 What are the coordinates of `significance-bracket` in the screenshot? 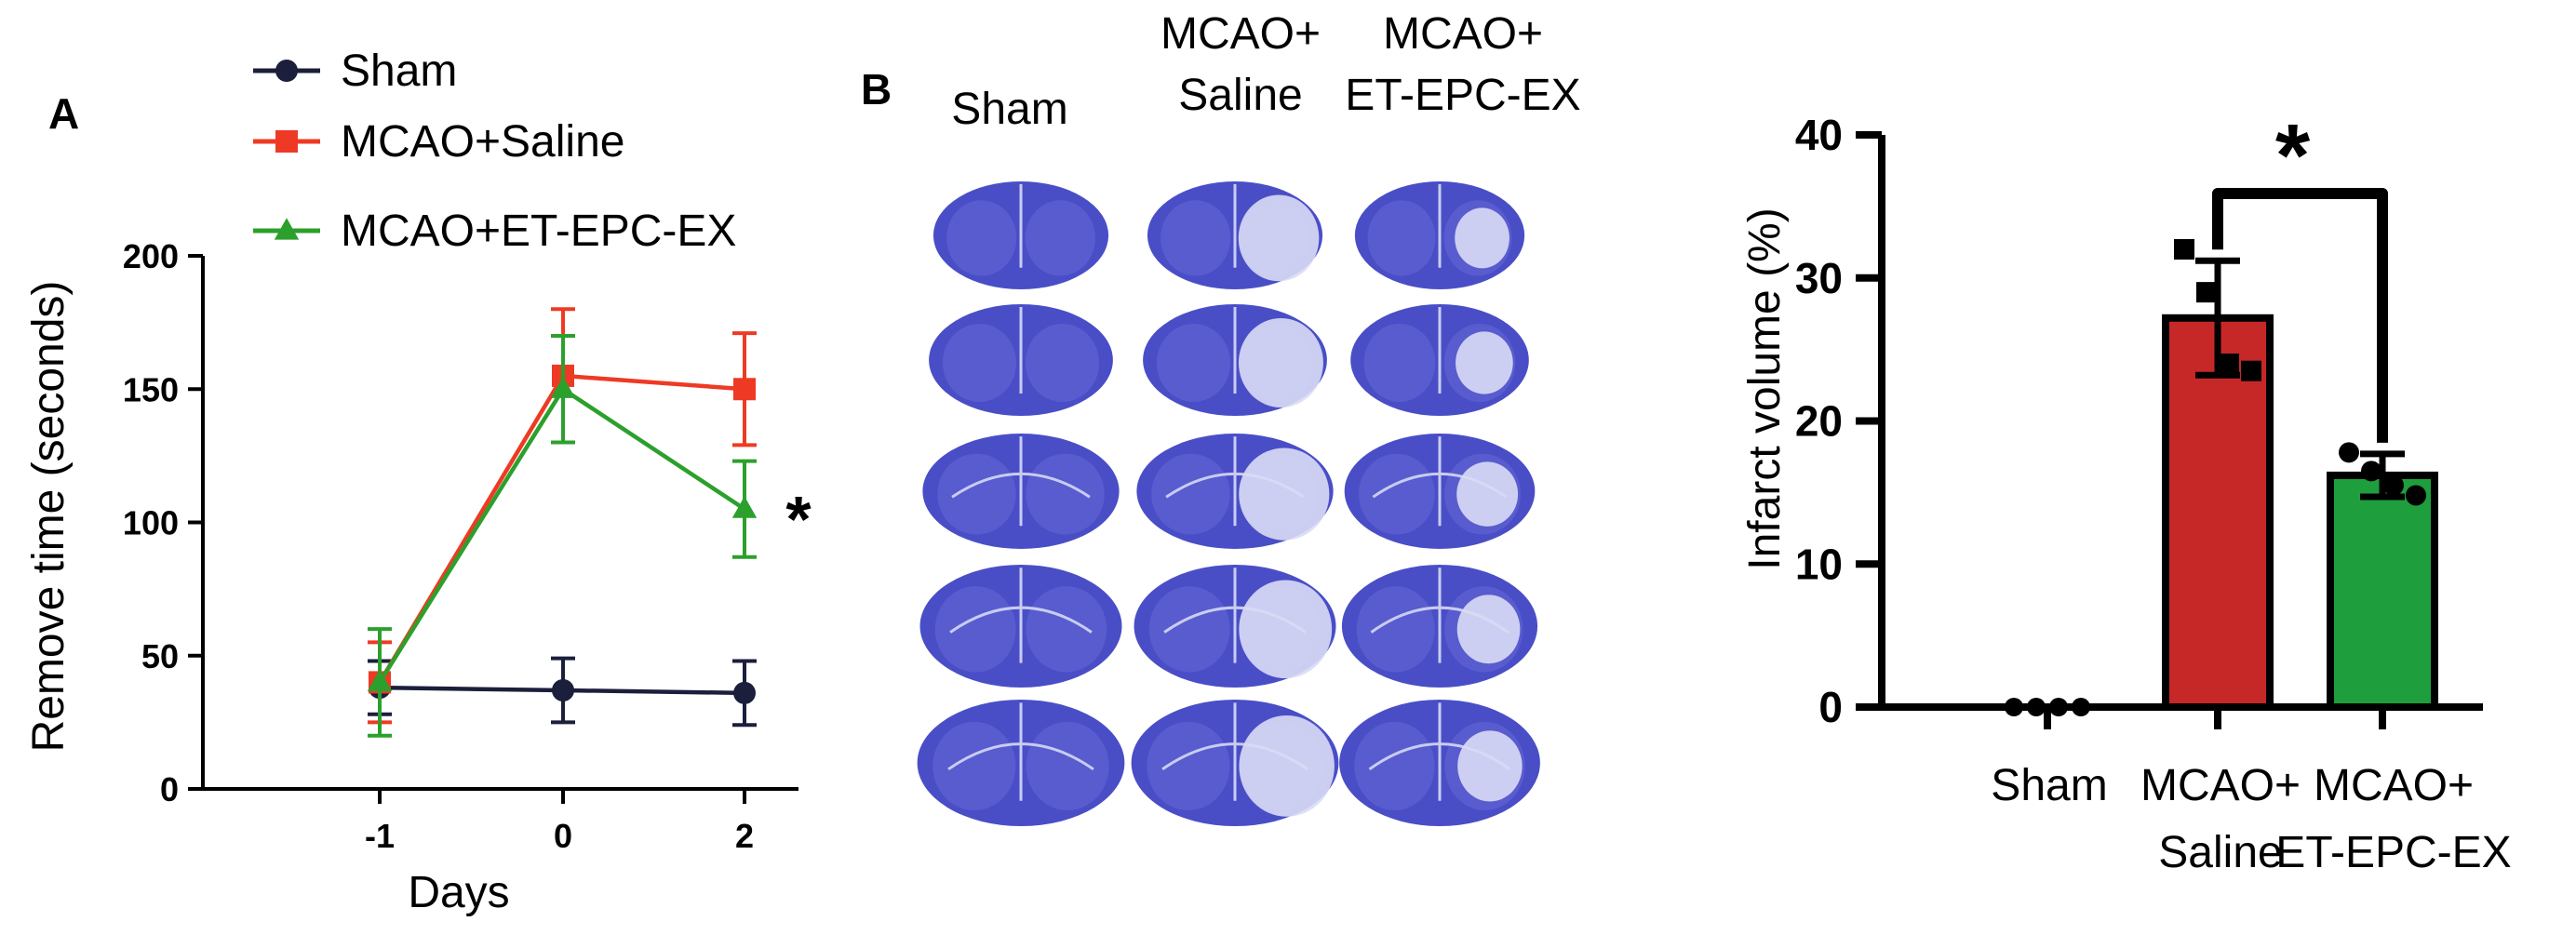 It's located at (2300, 315).